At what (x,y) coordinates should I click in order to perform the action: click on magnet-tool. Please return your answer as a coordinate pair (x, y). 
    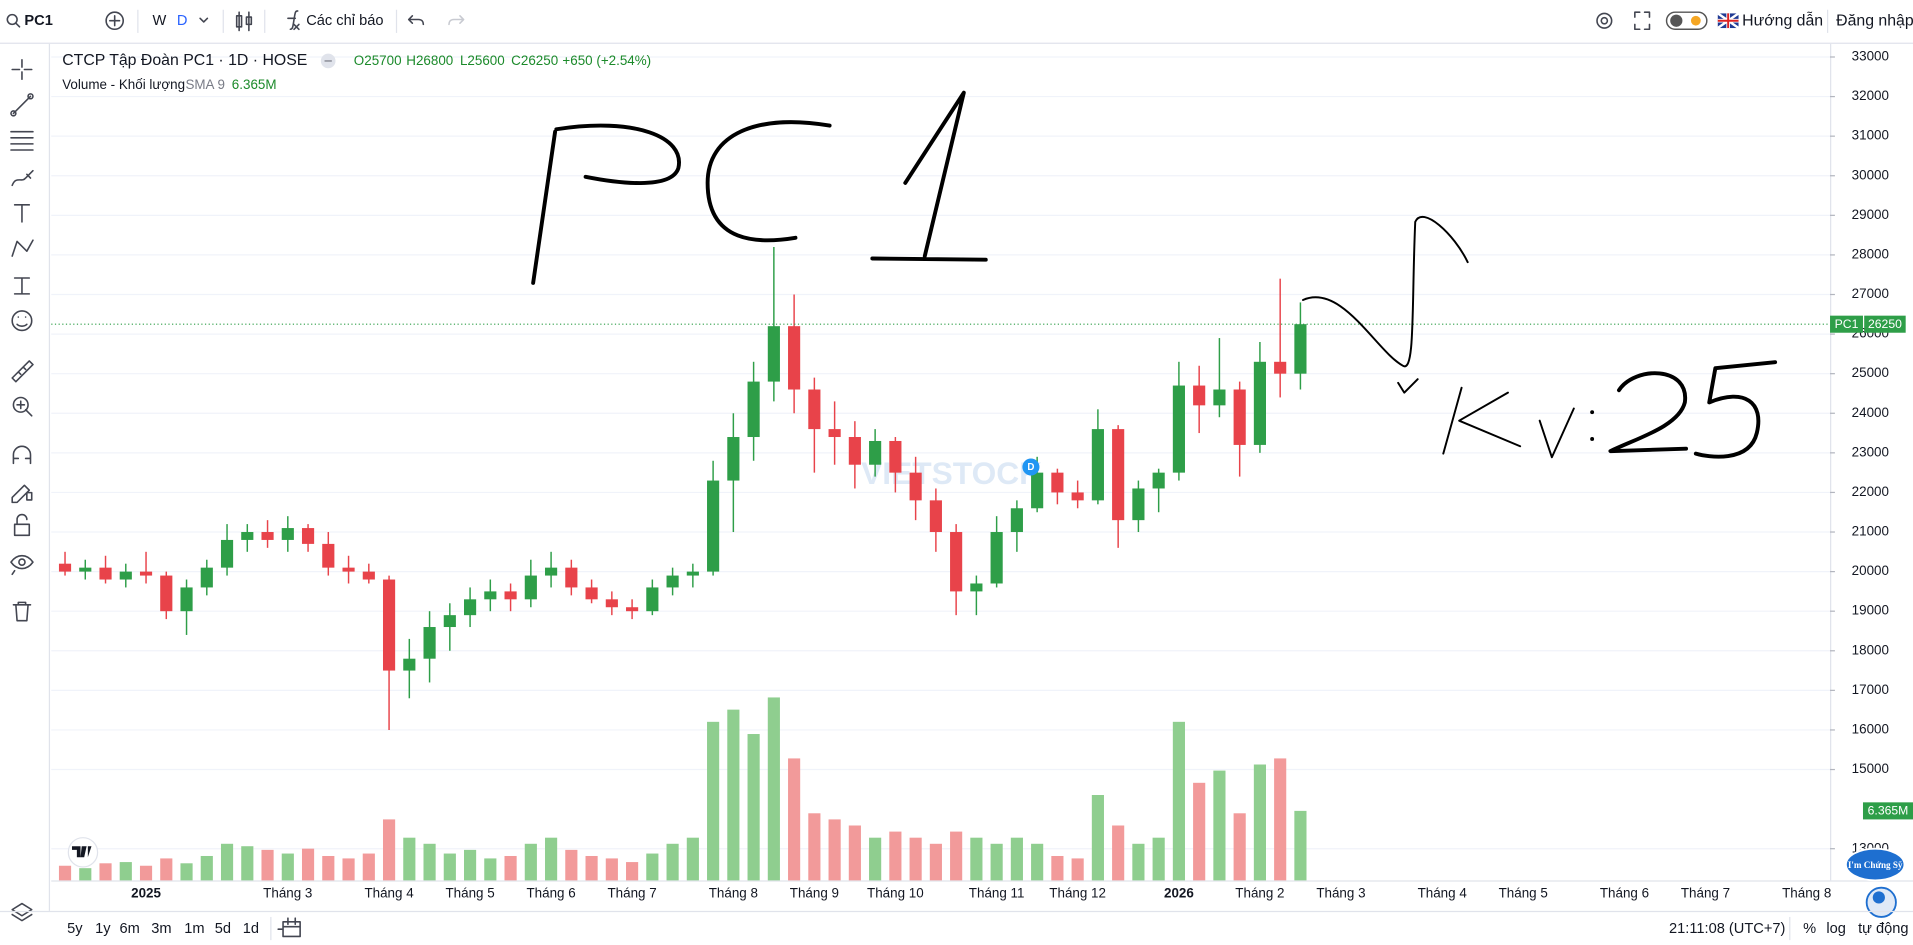
    Looking at the image, I should click on (22, 455).